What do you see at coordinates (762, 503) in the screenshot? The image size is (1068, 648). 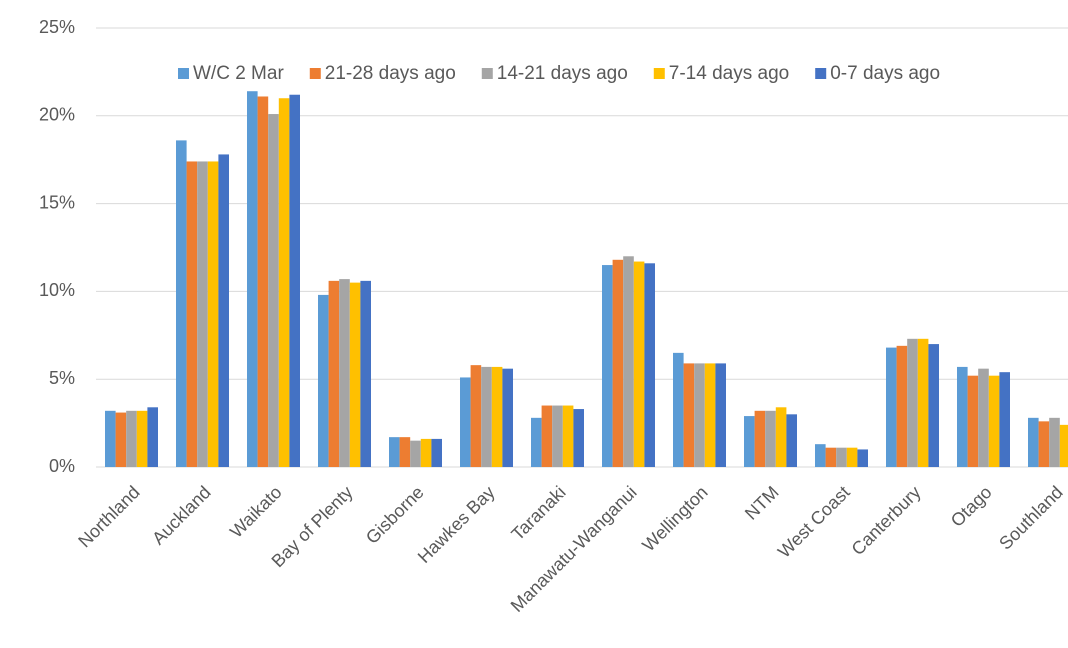 I see `x-tick-label: NTM` at bounding box center [762, 503].